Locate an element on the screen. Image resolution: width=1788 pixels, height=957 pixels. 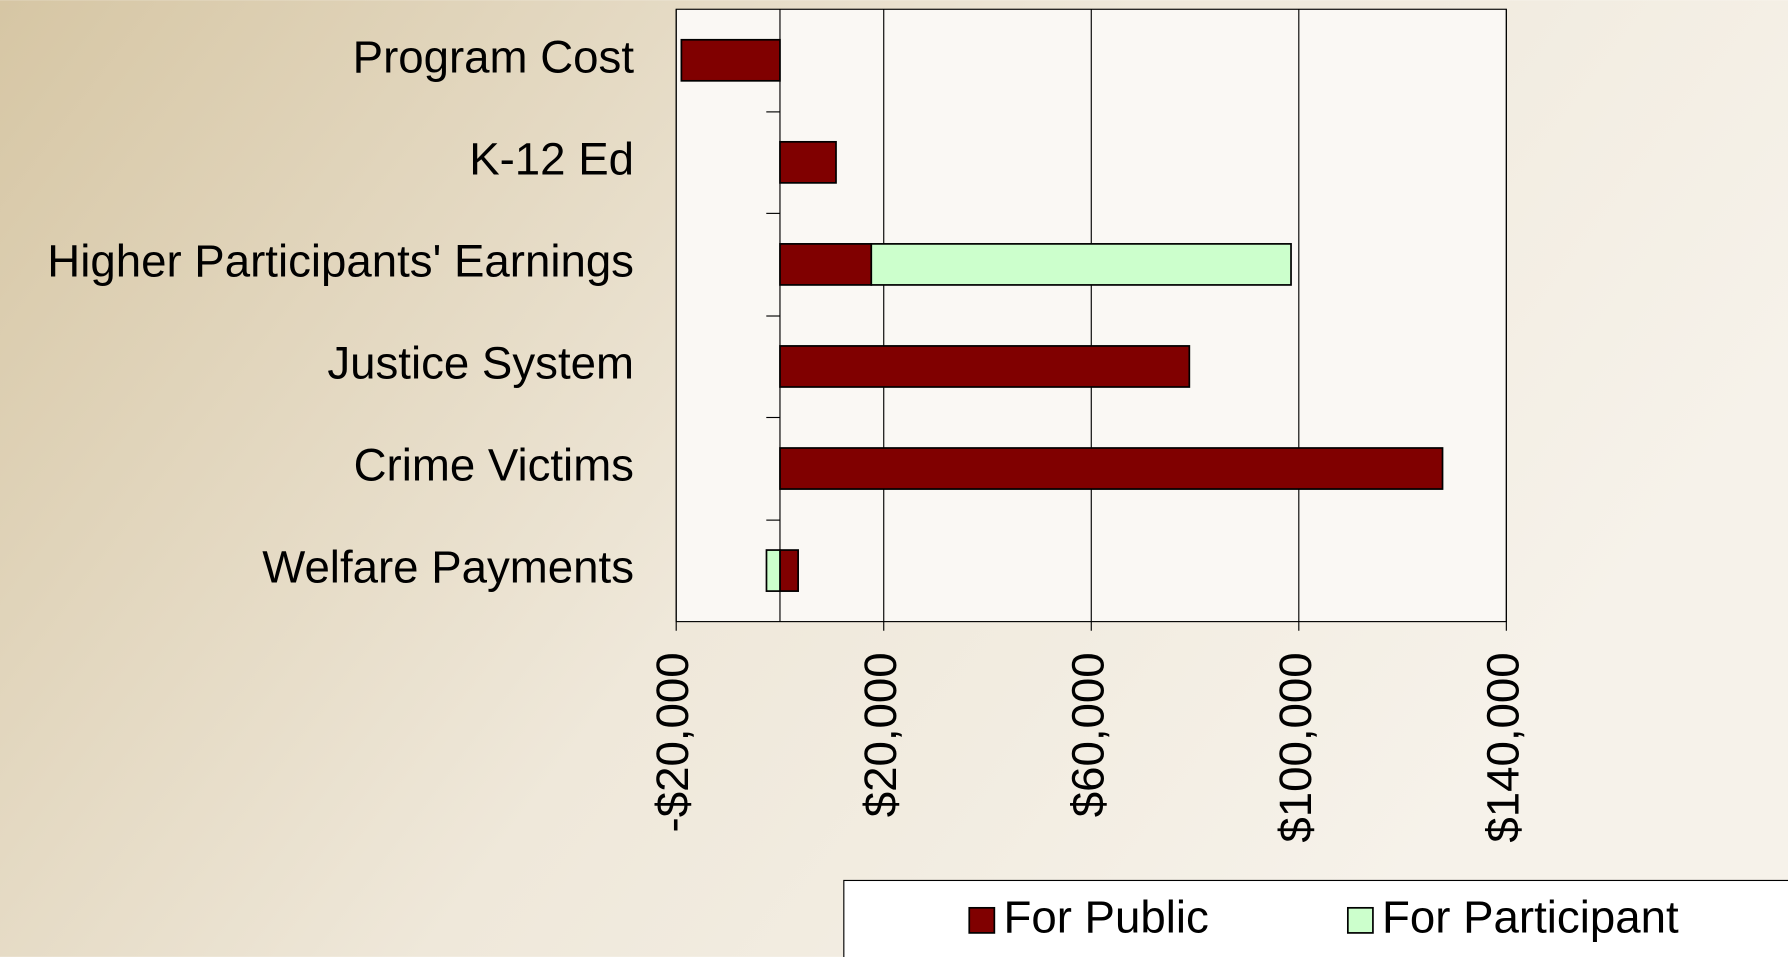
y-tick-label: Program Cost is located at coordinates (494, 56).